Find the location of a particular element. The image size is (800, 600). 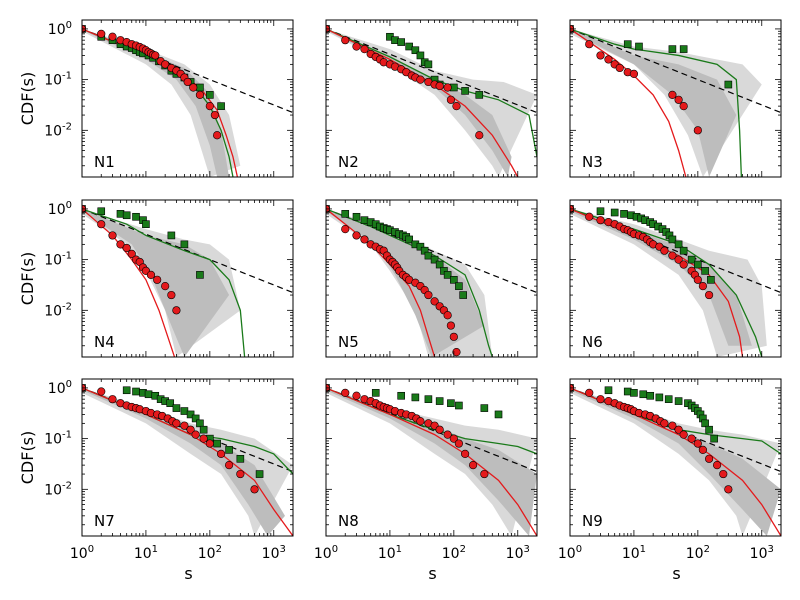

x-tick-label: 102 is located at coordinates (698, 553).